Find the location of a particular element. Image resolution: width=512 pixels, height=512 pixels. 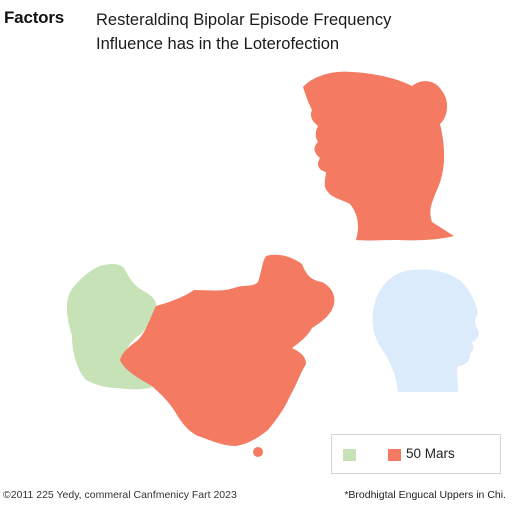

title-line-1: Resteraldinq Bipolar Episode Frequency is located at coordinates (244, 20).